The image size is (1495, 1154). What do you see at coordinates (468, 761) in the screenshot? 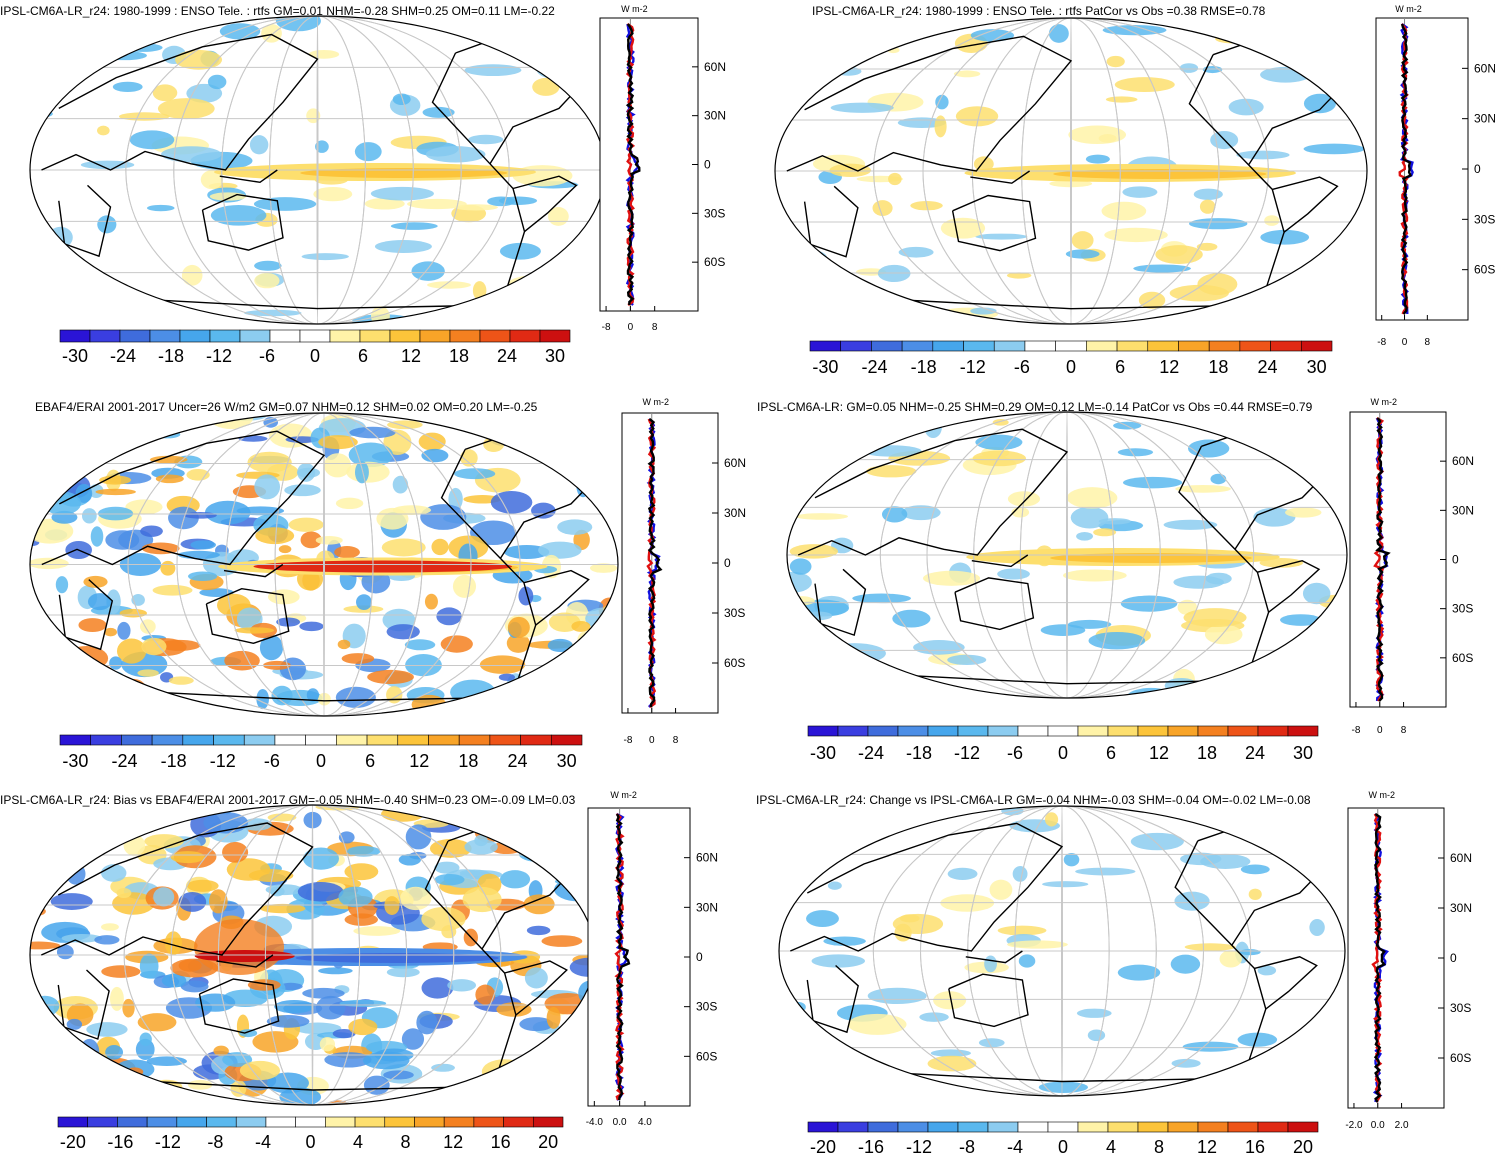
I see `colorbar-tick-label: 18` at bounding box center [468, 761].